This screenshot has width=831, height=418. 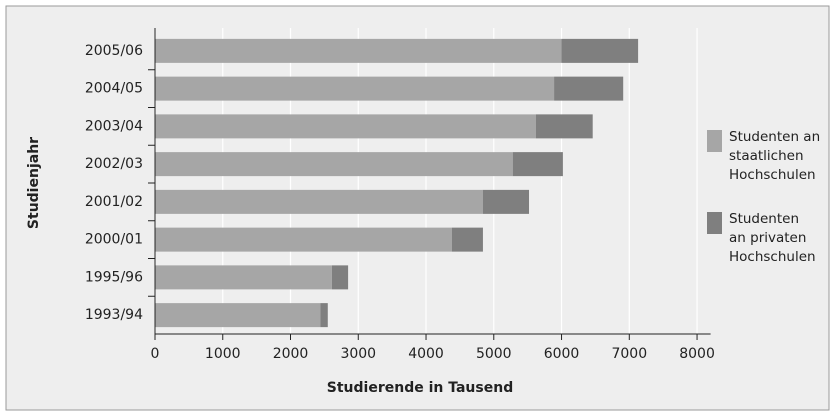 I want to click on x-tick-label: 4000, so click(x=426, y=354).